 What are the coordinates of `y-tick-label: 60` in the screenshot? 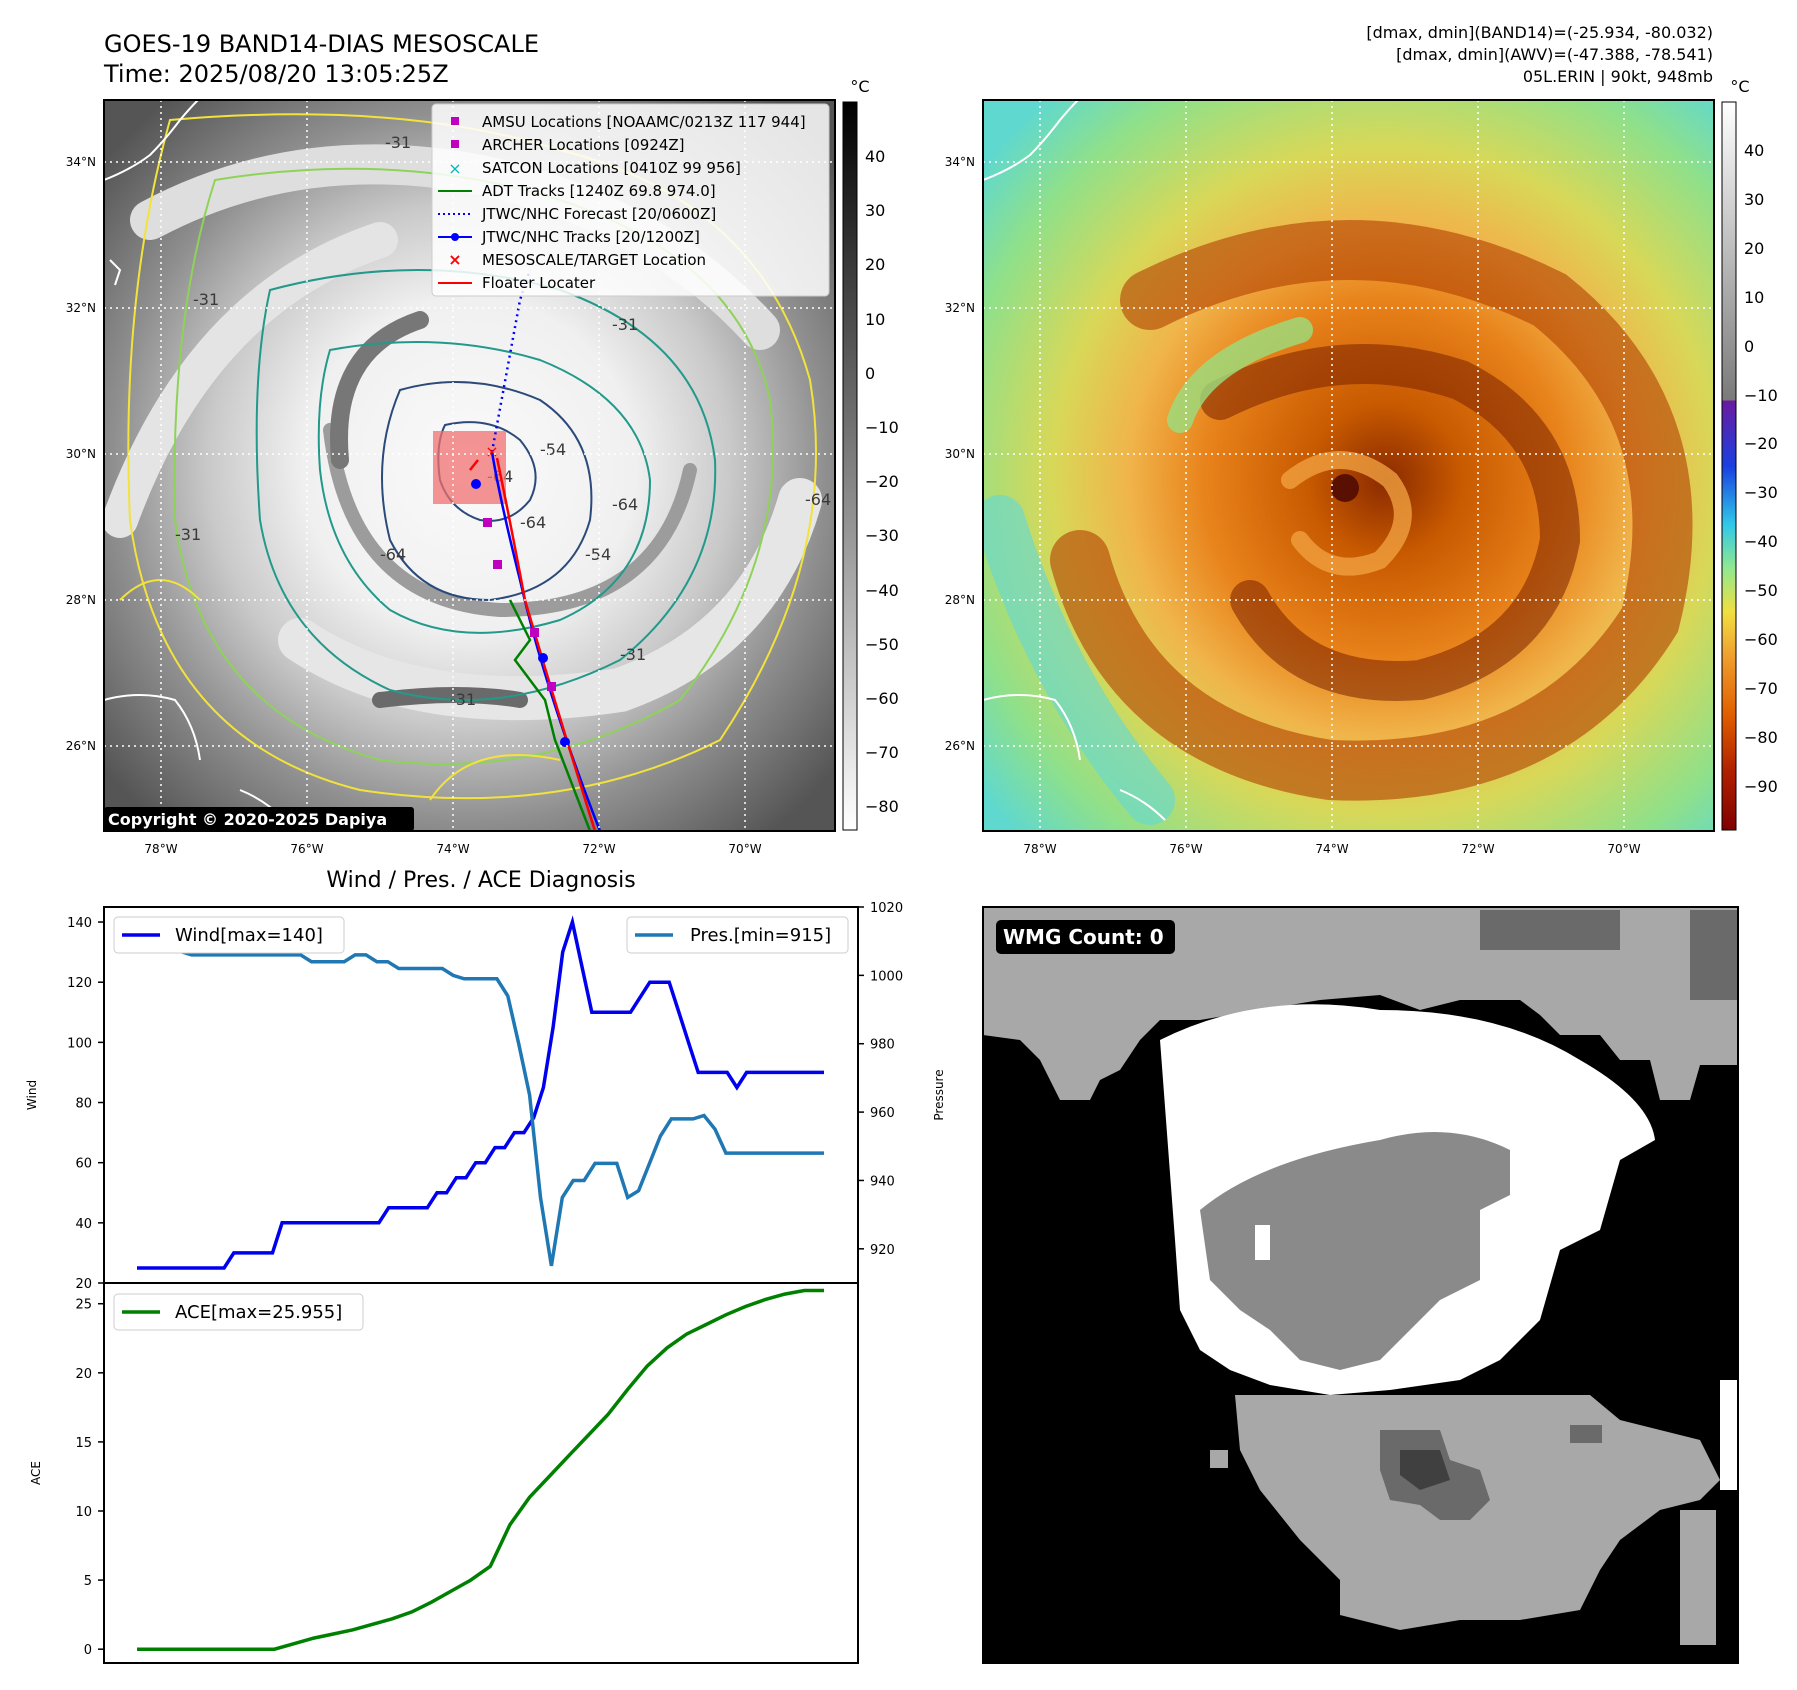 It's located at (83, 1164).